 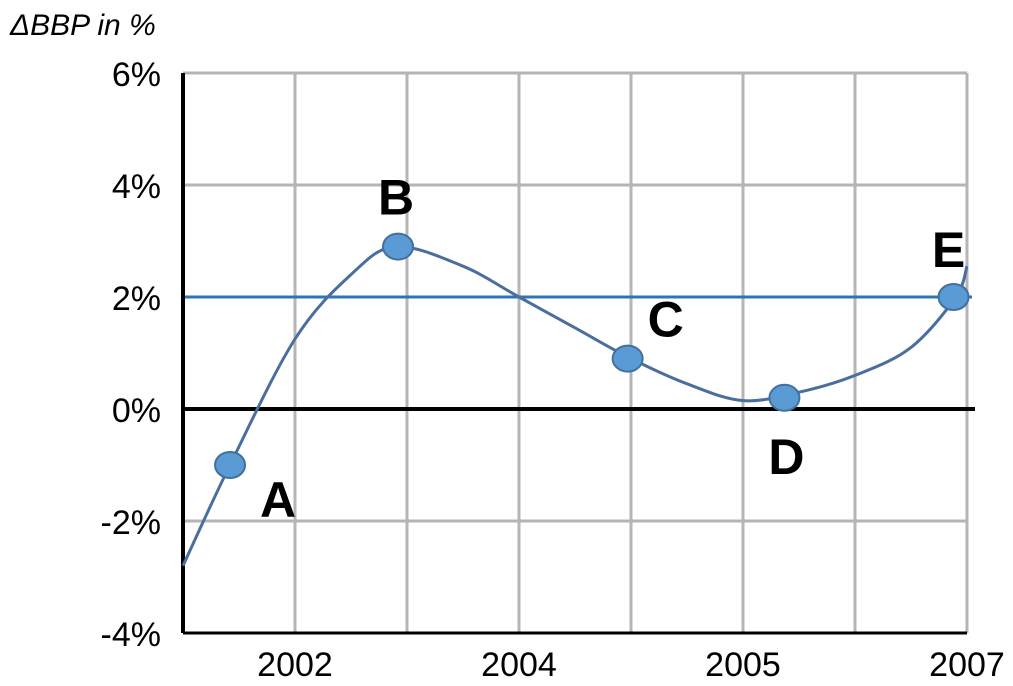 I want to click on point-label-c: C, so click(x=666, y=320).